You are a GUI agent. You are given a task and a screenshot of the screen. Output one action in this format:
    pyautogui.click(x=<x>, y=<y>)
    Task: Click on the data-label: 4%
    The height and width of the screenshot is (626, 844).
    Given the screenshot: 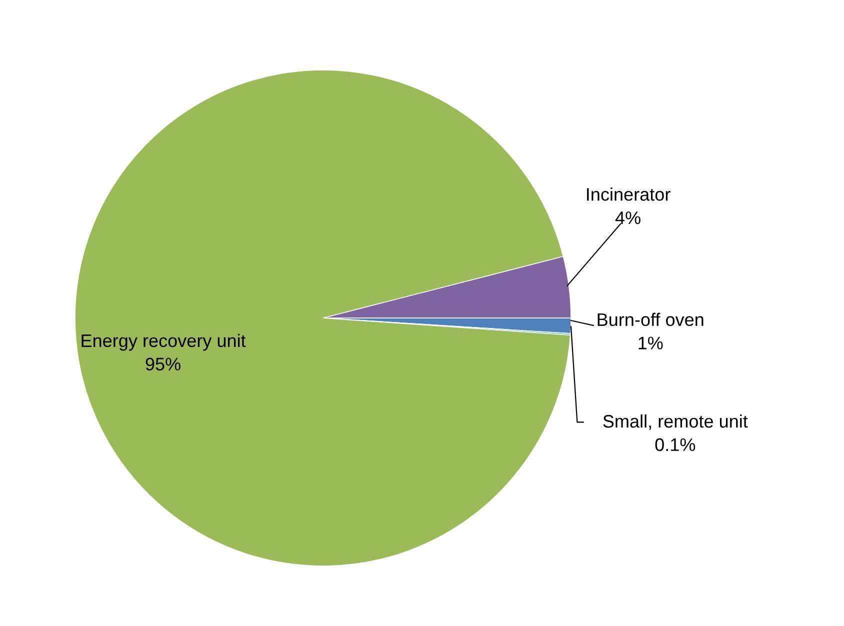 What is the action you would take?
    pyautogui.click(x=627, y=217)
    